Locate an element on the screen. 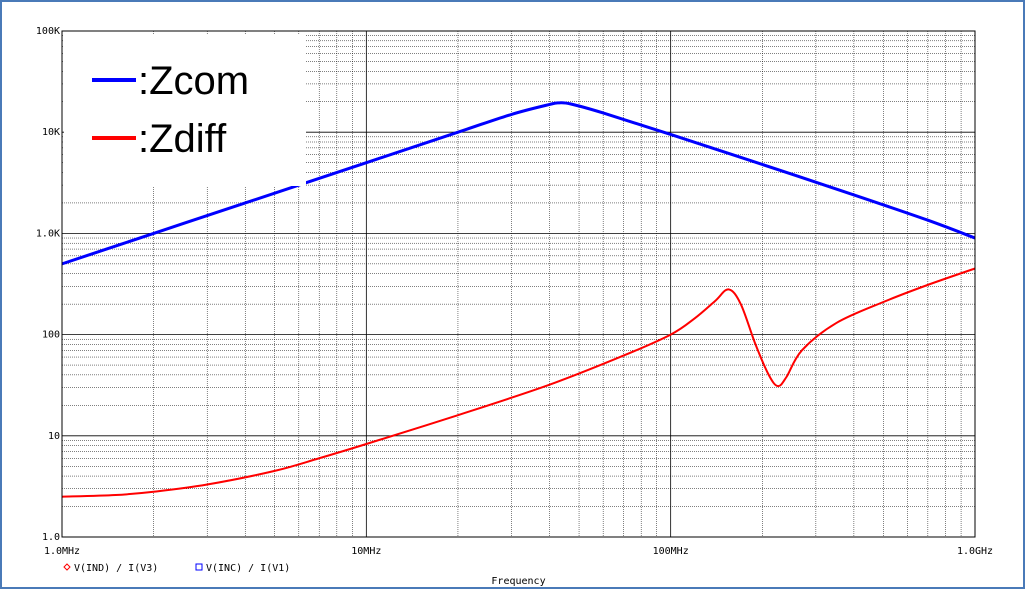 The width and height of the screenshot is (1025, 589). trace-label-1: V(INC) / I(V1) is located at coordinates (248, 568).